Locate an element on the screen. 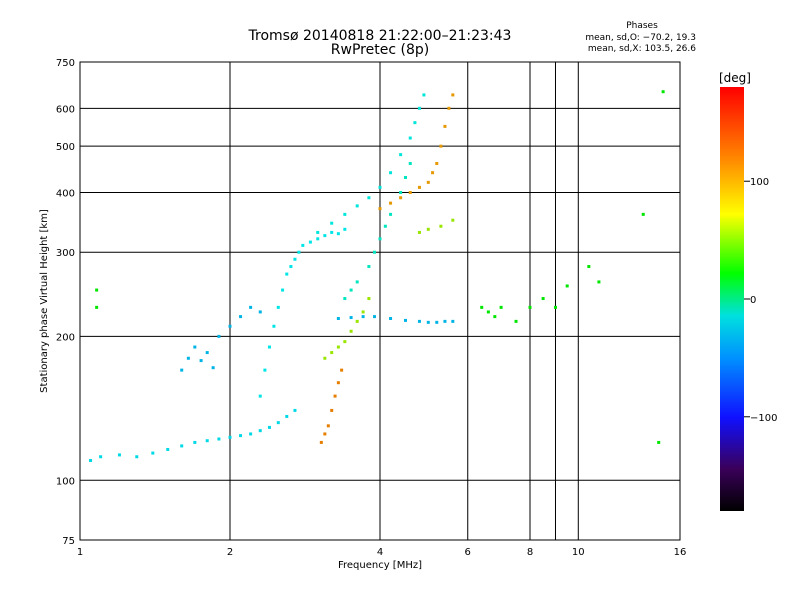 The width and height of the screenshot is (800, 604). colorbar-tick-label-1: 0 is located at coordinates (753, 300).